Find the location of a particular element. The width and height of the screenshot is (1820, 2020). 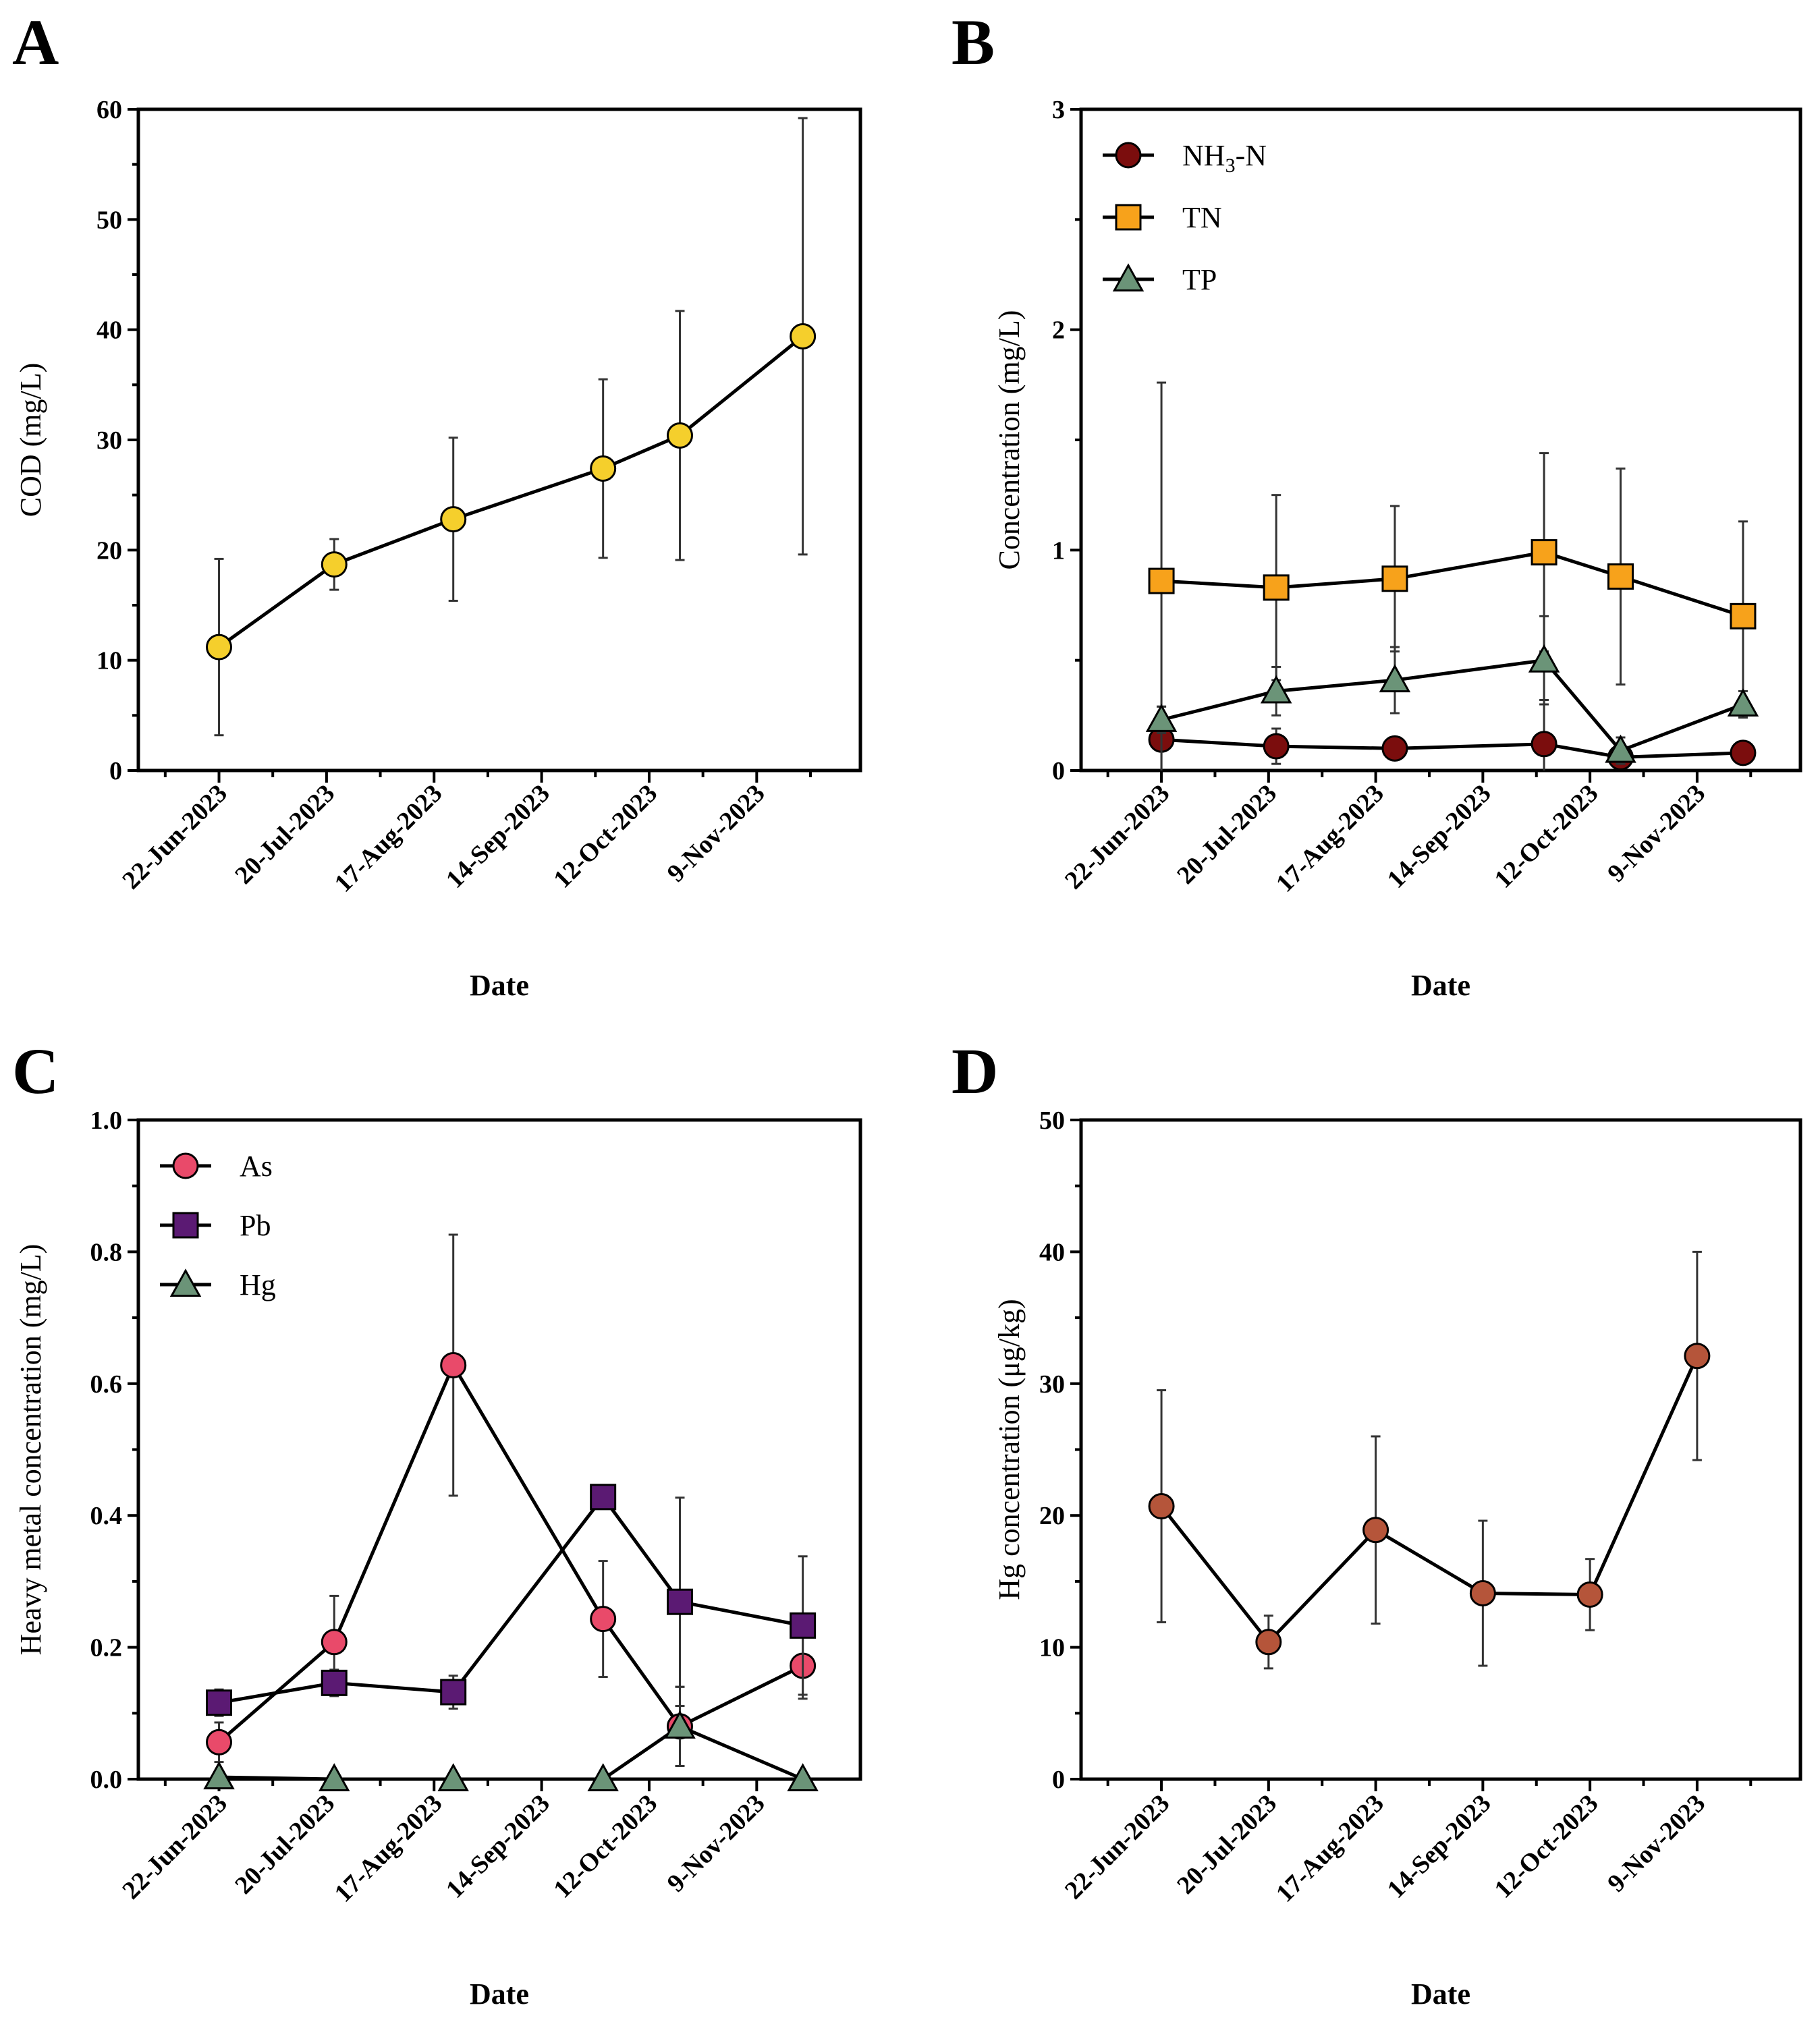

y-tick-label: 60 is located at coordinates (109, 110).